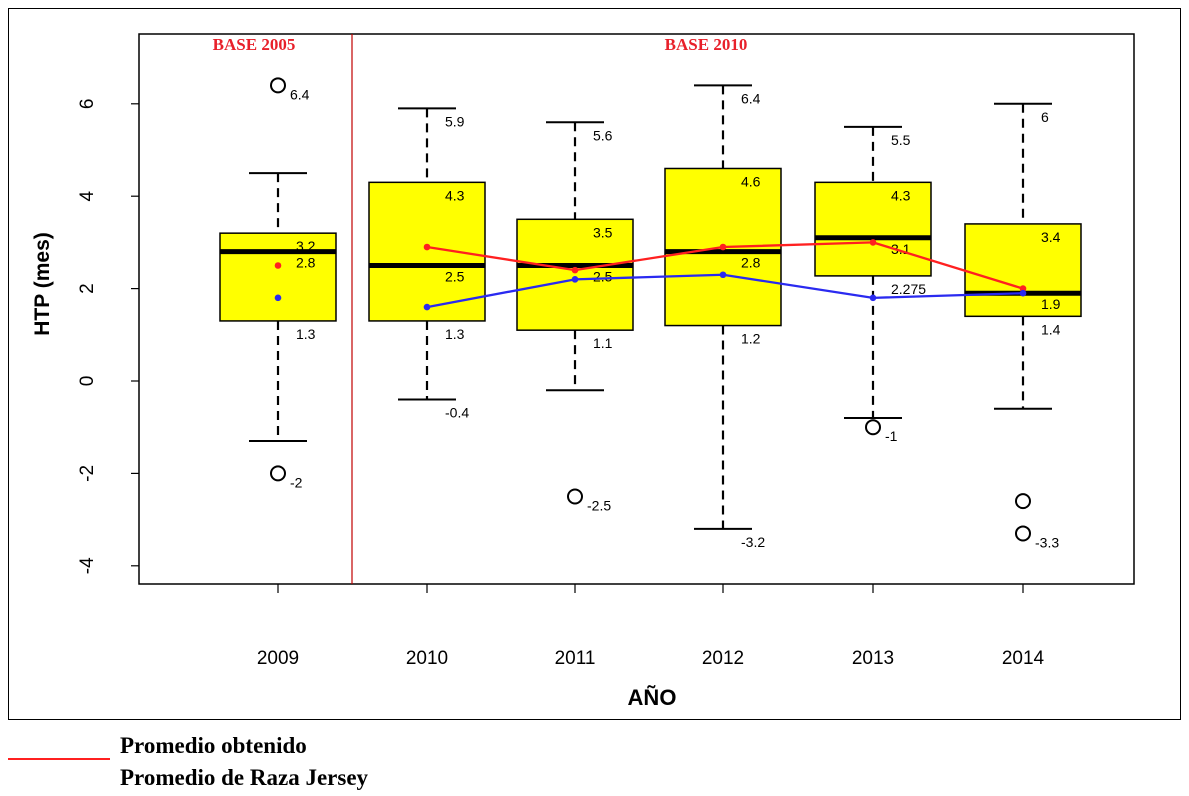  Describe the element at coordinates (751, 181) in the screenshot. I see `label-q3: 4.6` at that location.